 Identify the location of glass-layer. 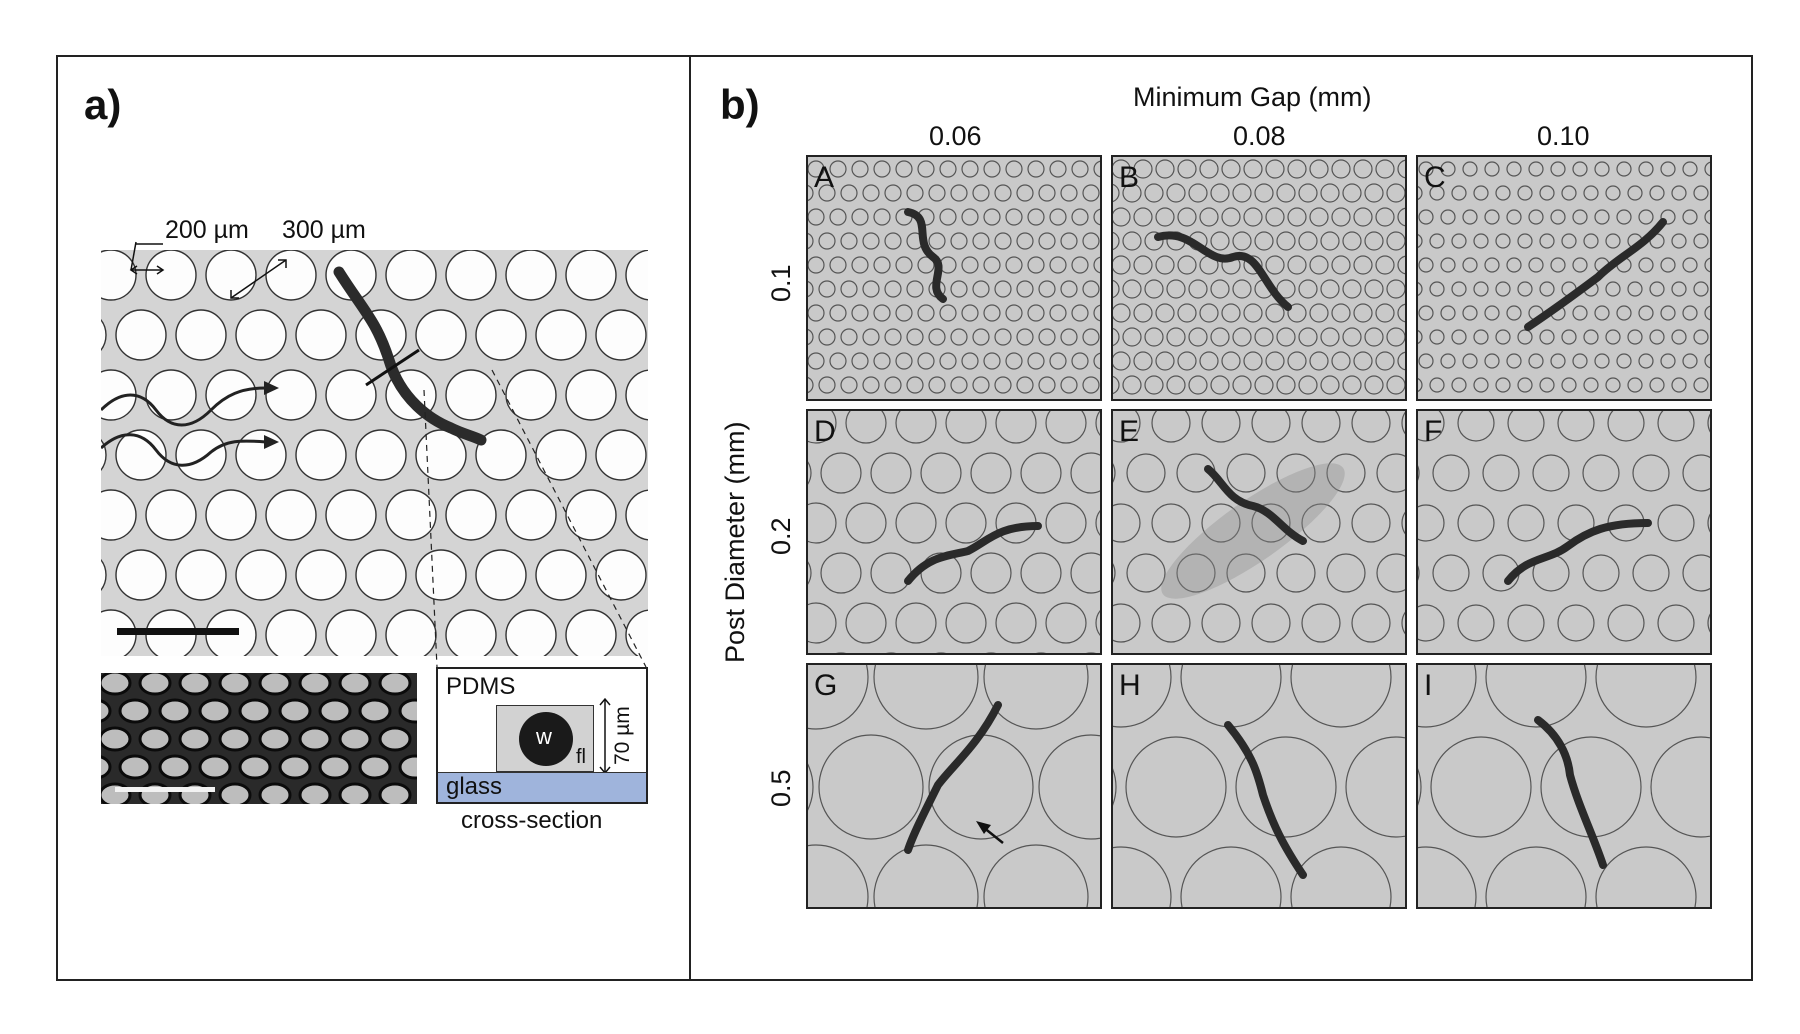
(542, 787).